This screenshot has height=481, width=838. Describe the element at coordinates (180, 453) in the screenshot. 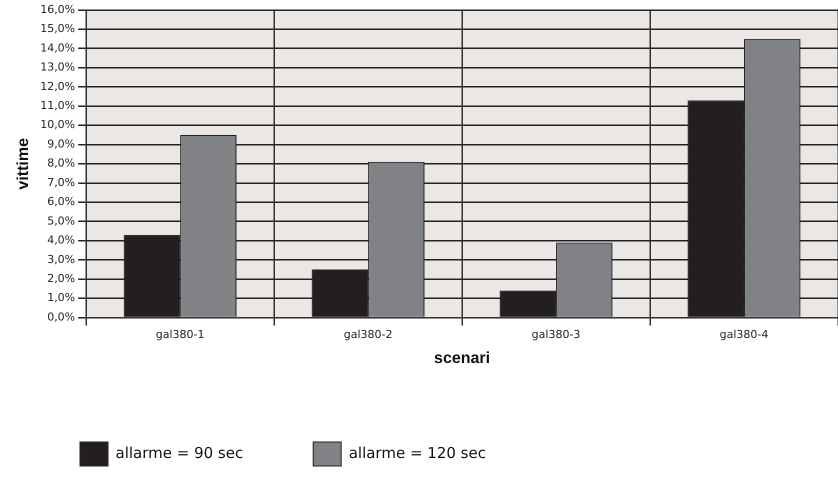

I see `legend-label: allarme = 90 sec` at that location.